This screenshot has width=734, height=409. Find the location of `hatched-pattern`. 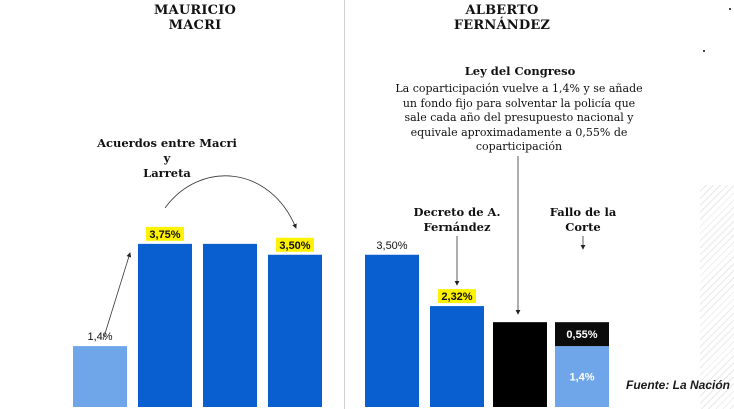

hatched-pattern is located at coordinates (717, 297).